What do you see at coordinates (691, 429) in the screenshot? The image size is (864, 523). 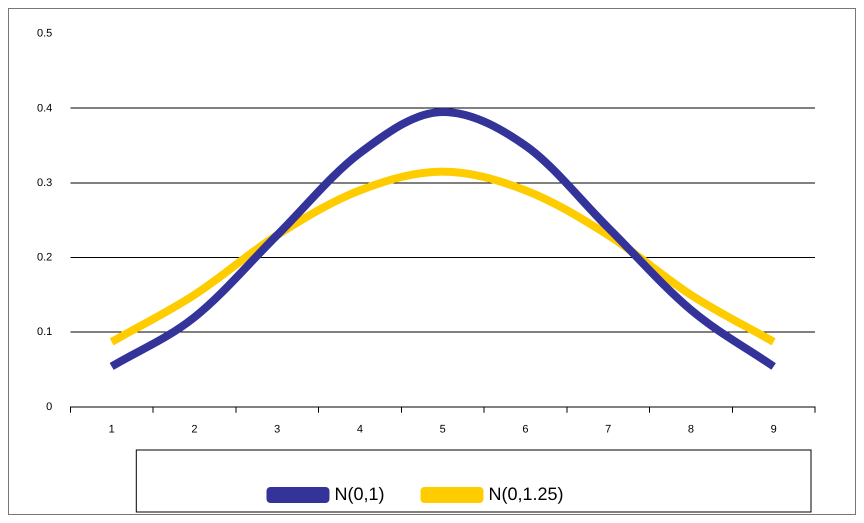 I see `x-tick-label: 8` at bounding box center [691, 429].